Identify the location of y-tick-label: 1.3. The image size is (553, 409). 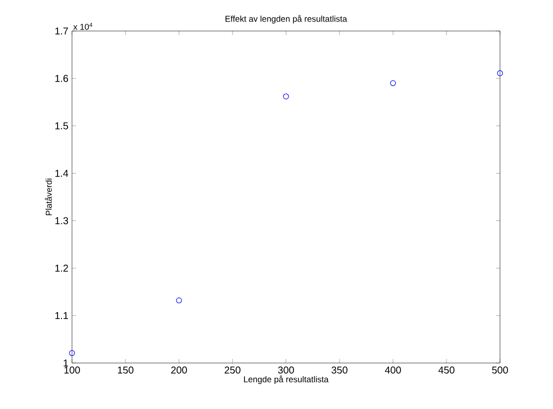
(61, 220).